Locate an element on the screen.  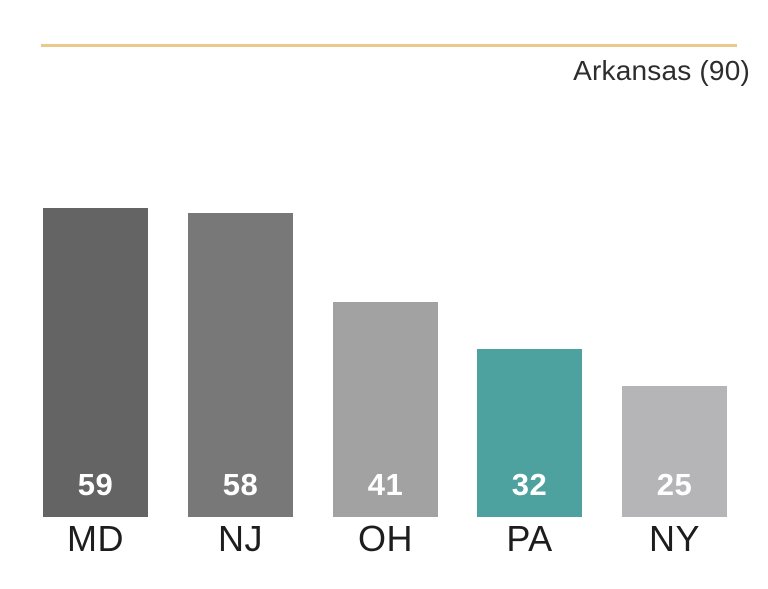
bar-category-label: MD is located at coordinates (95, 538).